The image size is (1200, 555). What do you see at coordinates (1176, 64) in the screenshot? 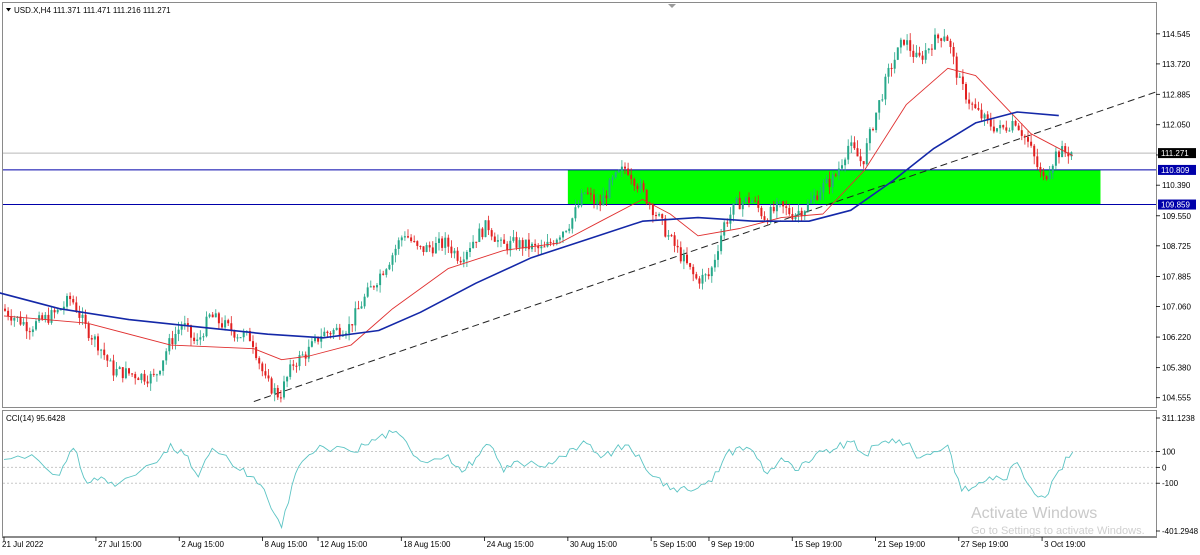
I see `price-tick-label: 113.720` at bounding box center [1176, 64].